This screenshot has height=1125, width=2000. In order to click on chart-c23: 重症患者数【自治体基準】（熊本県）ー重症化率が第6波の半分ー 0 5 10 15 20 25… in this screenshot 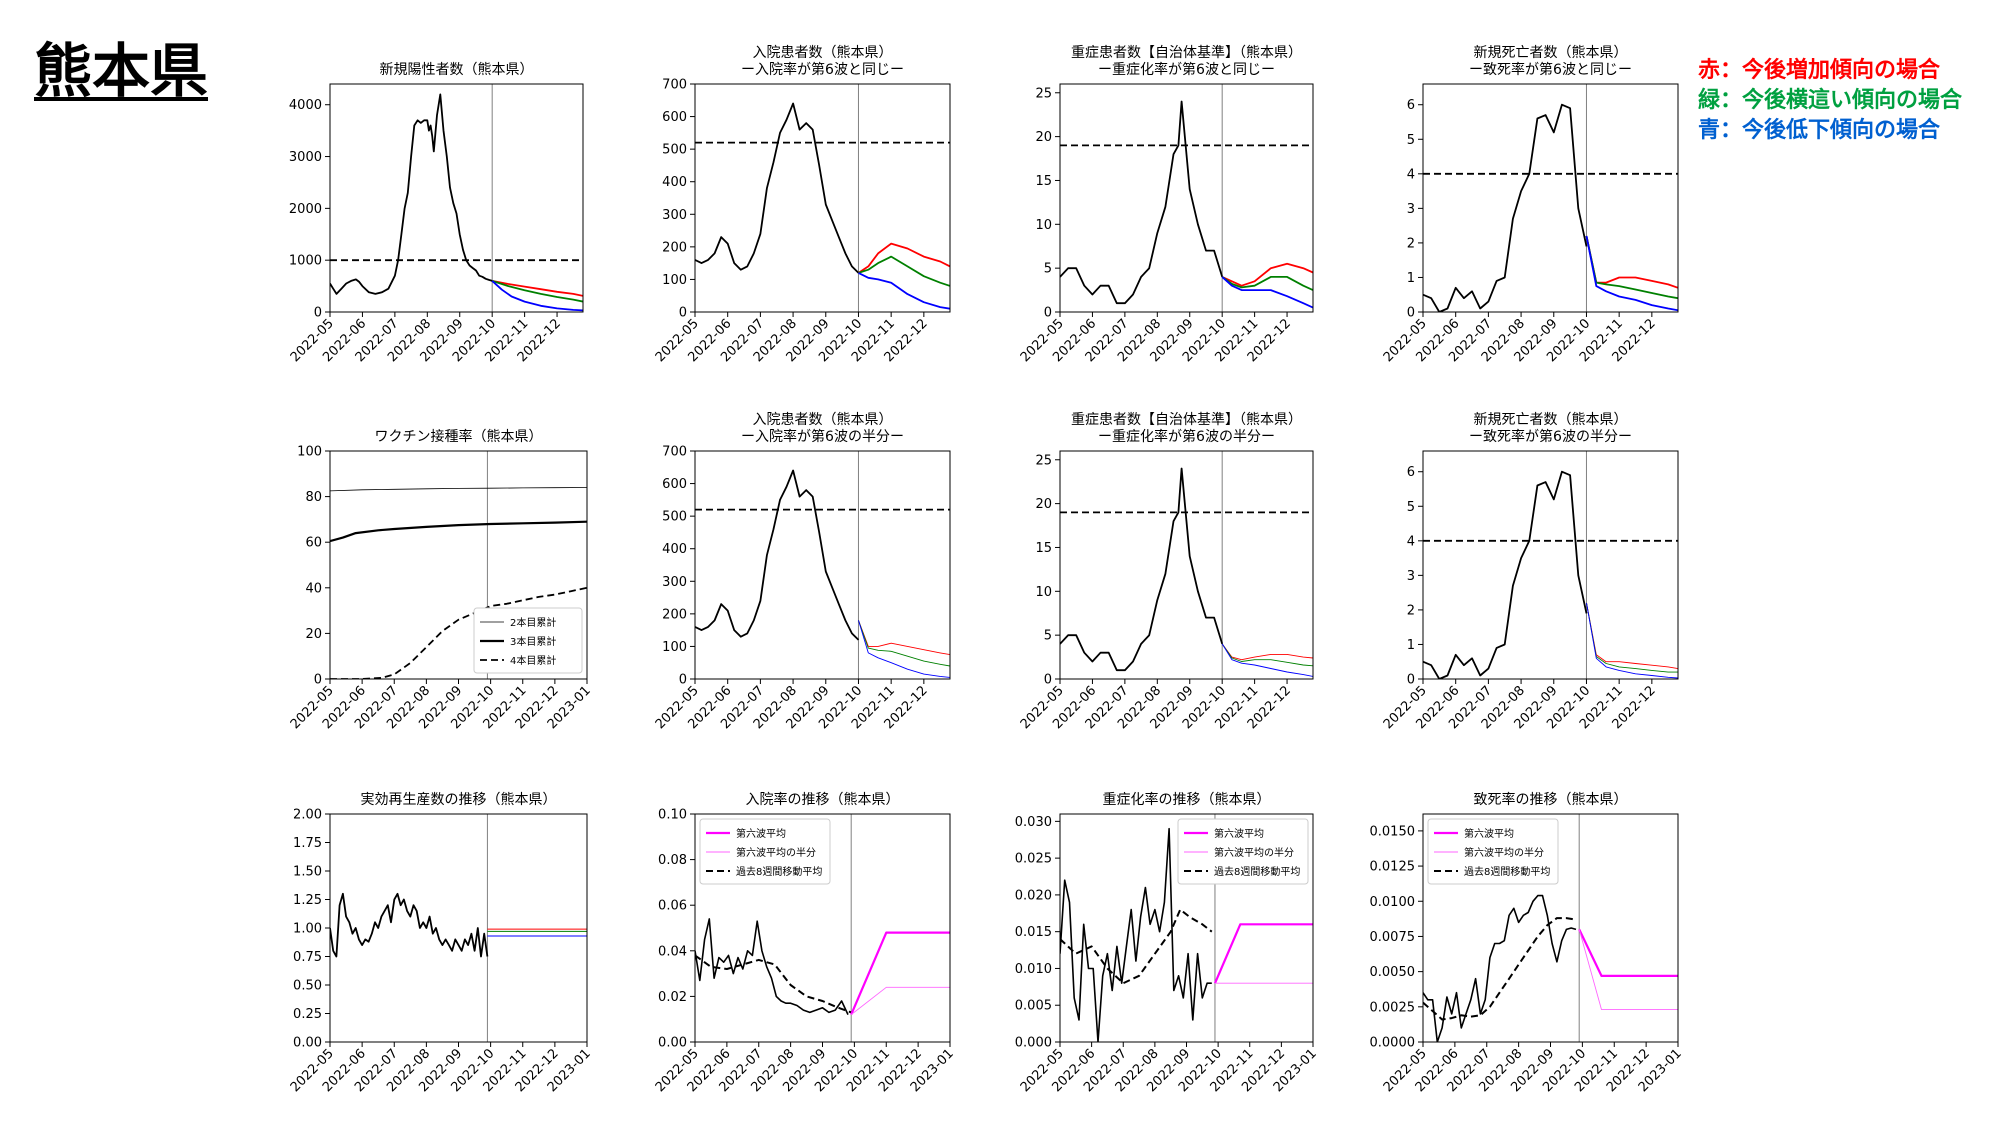, I will do `click(1166, 571)`.